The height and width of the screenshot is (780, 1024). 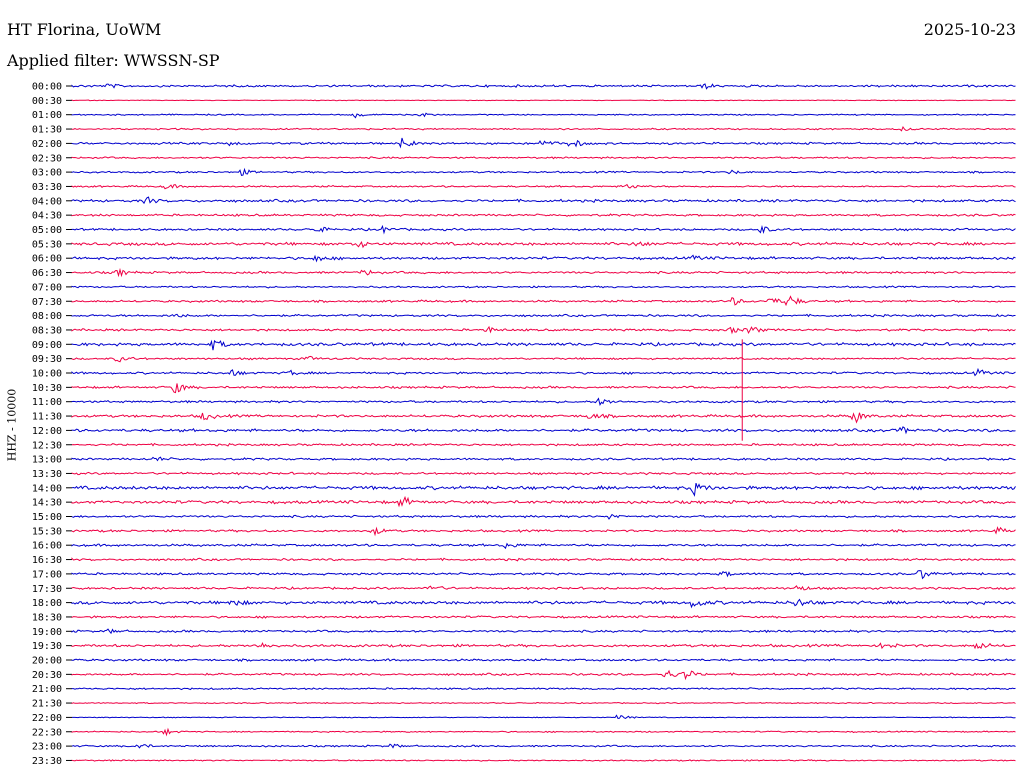 I want to click on trace-row-1930, so click(x=543, y=645).